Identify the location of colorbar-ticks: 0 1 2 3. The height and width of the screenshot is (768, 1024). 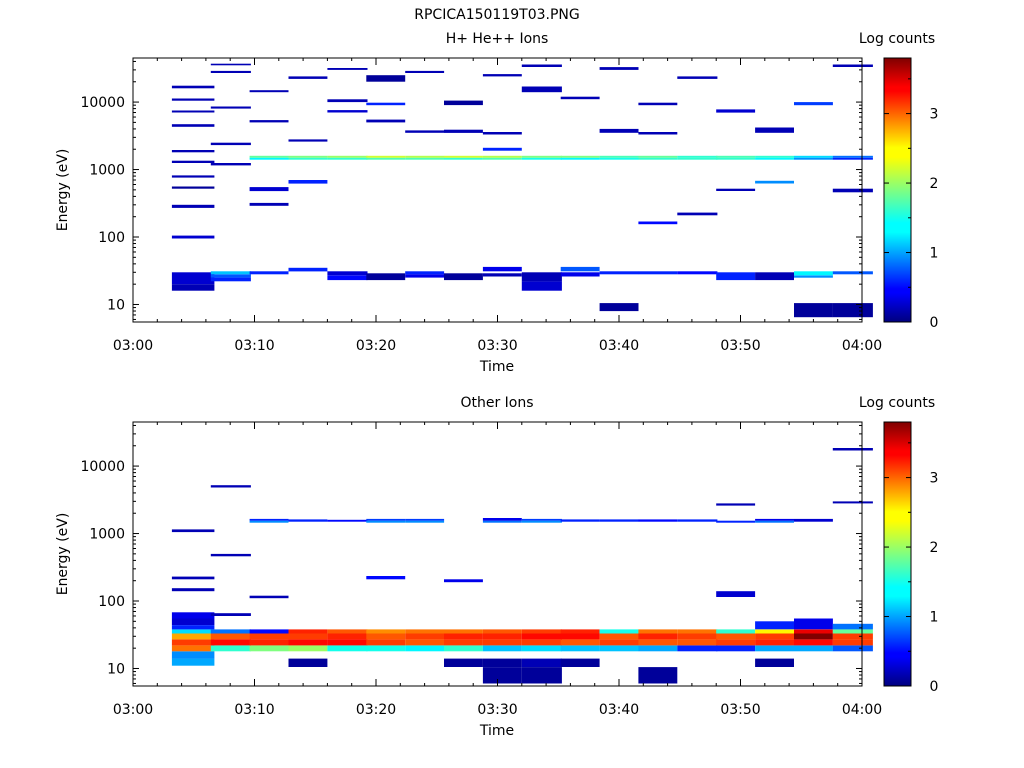
(911, 568).